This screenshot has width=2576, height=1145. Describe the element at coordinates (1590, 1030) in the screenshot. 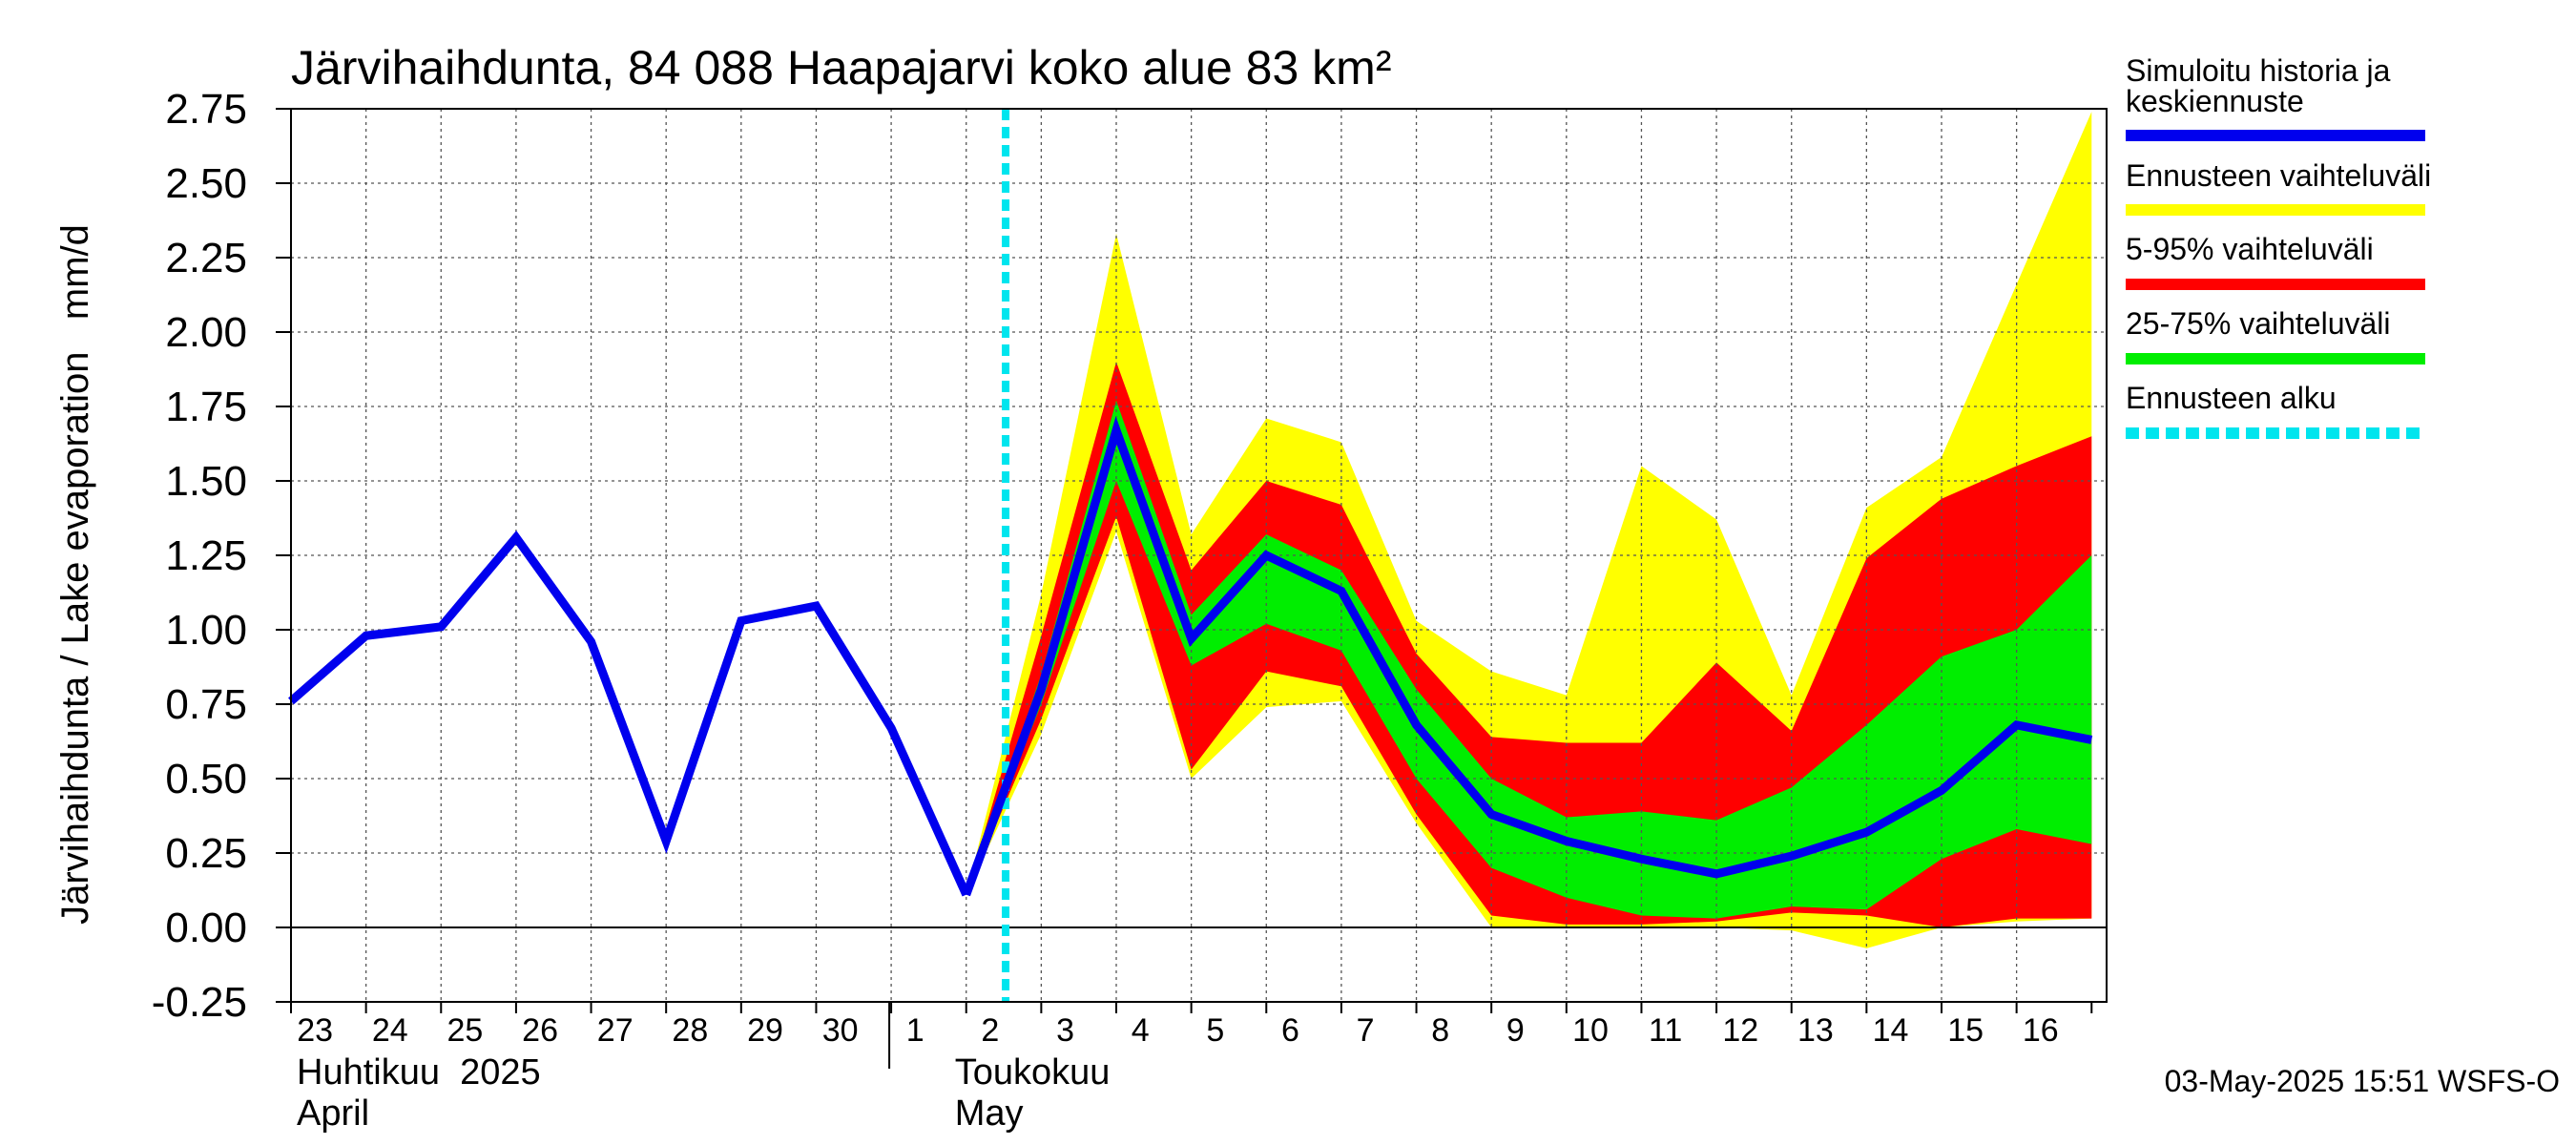

I see `x-tick-label: 10` at that location.